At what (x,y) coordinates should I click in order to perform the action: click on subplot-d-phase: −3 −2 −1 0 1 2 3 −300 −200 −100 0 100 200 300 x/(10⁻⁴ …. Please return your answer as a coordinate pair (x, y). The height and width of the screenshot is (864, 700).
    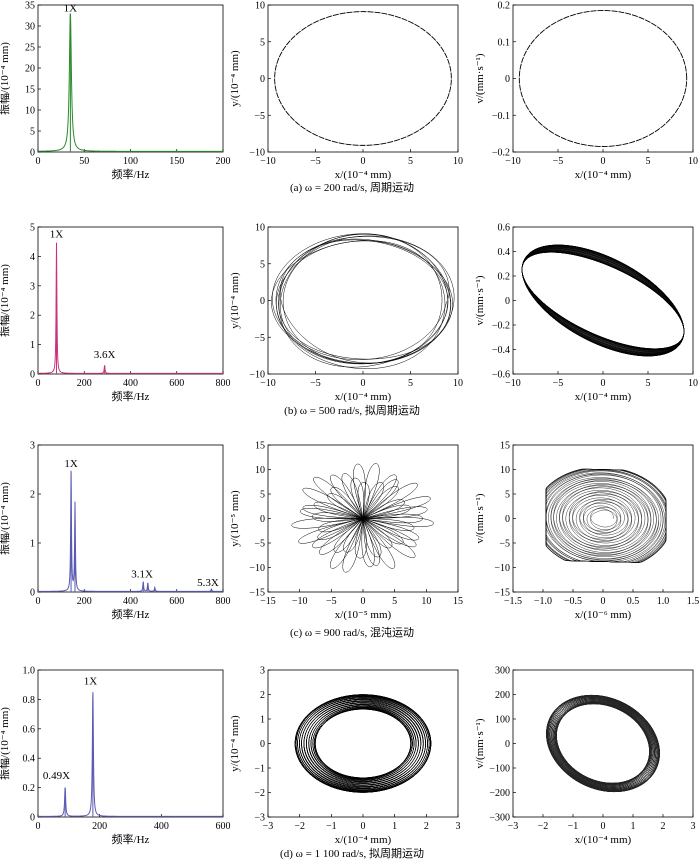
    Looking at the image, I should click on (585, 756).